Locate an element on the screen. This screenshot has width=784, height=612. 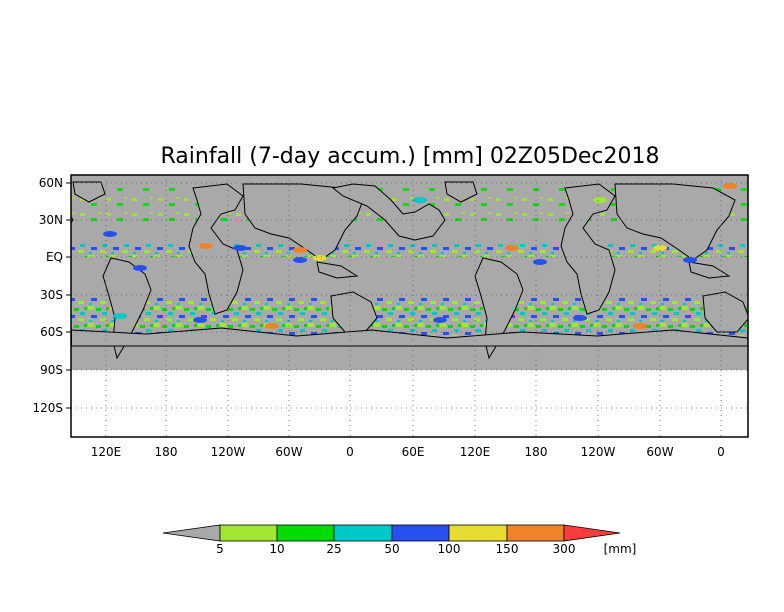
colorbar-tick-label: 300 is located at coordinates (564, 549).